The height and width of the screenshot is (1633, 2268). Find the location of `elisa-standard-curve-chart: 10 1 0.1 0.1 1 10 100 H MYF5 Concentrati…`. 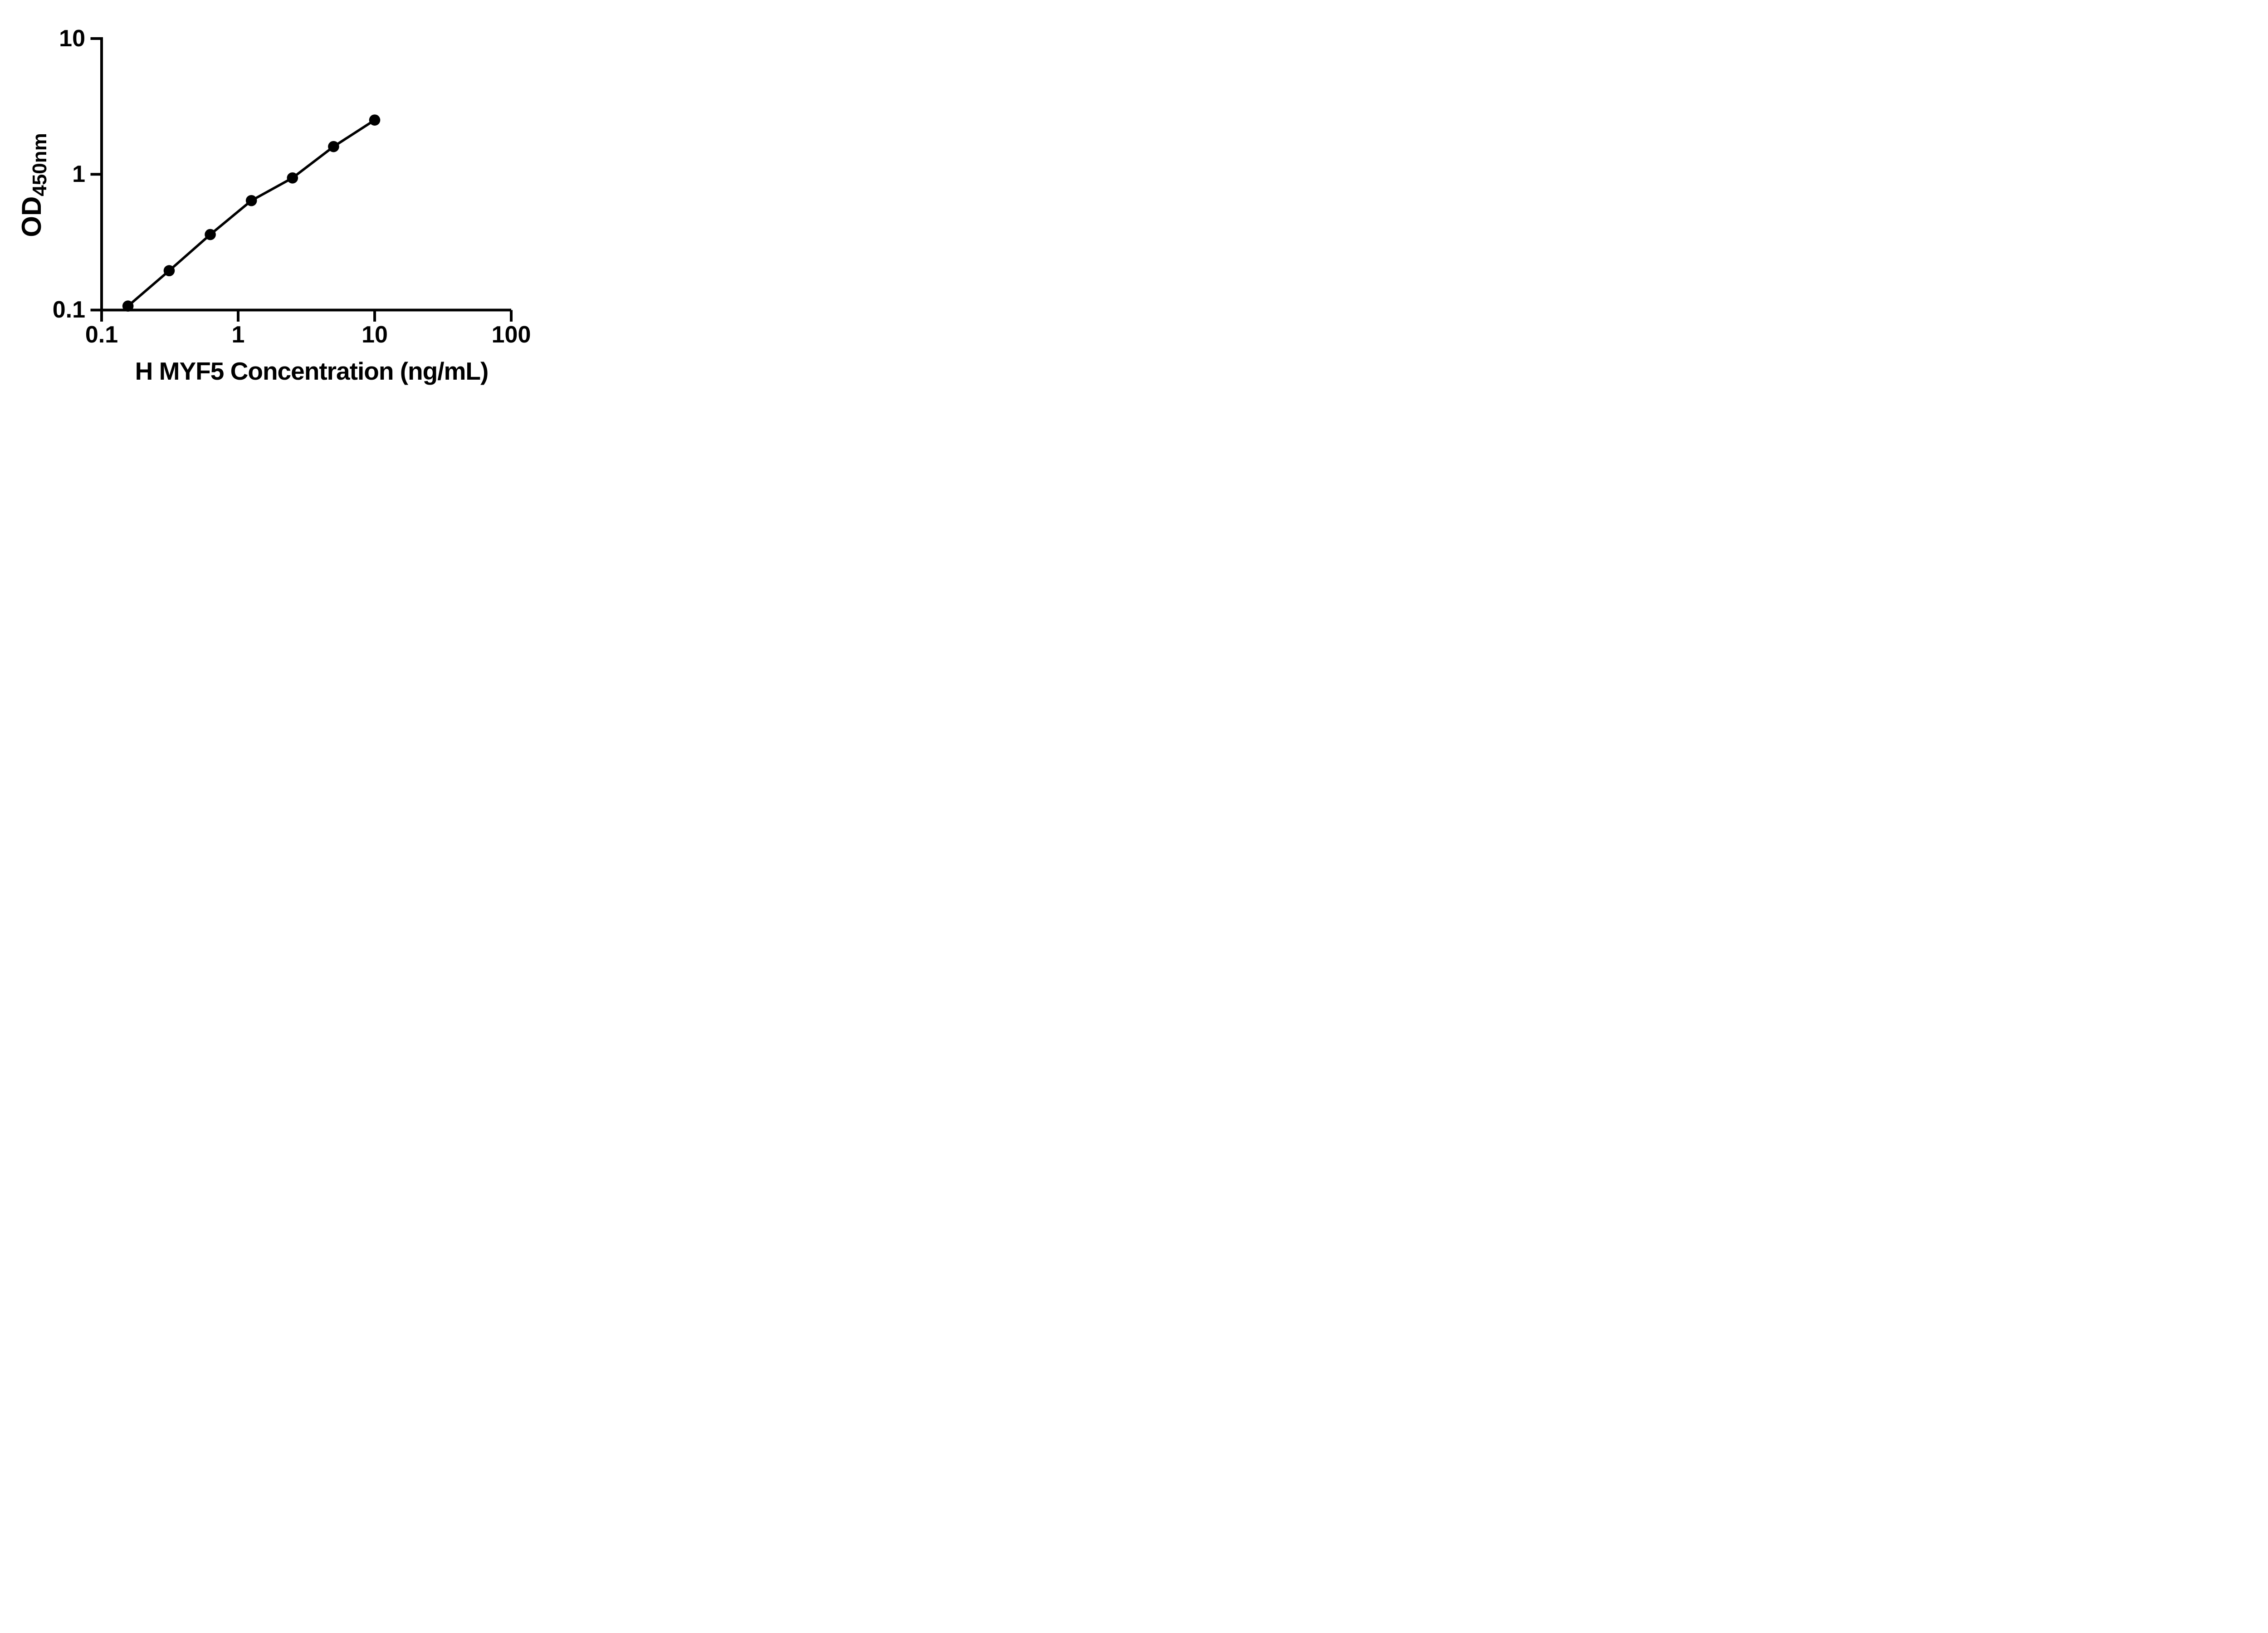

elisa-standard-curve-chart: 10 1 0.1 0.1 1 10 100 H MYF5 Concentrati… is located at coordinates (286, 204).